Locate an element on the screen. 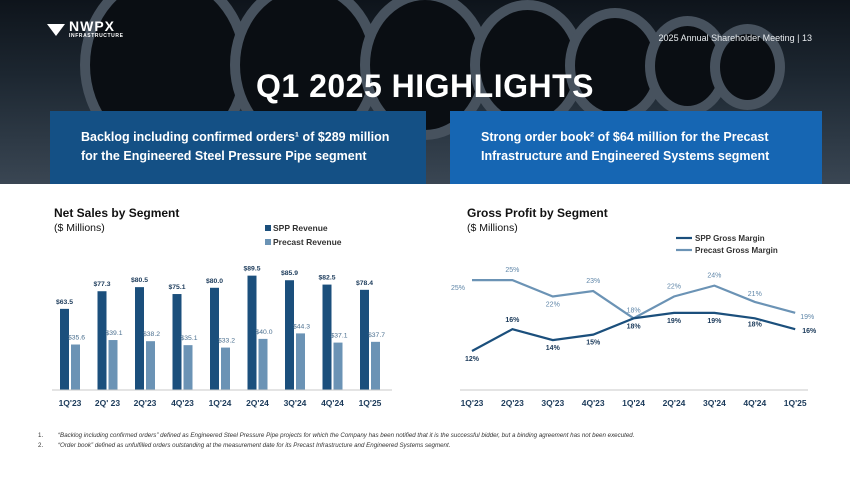 Image resolution: width=850 pixels, height=478 pixels. net-sales-subtitle: ($ Millions) is located at coordinates (79, 228).